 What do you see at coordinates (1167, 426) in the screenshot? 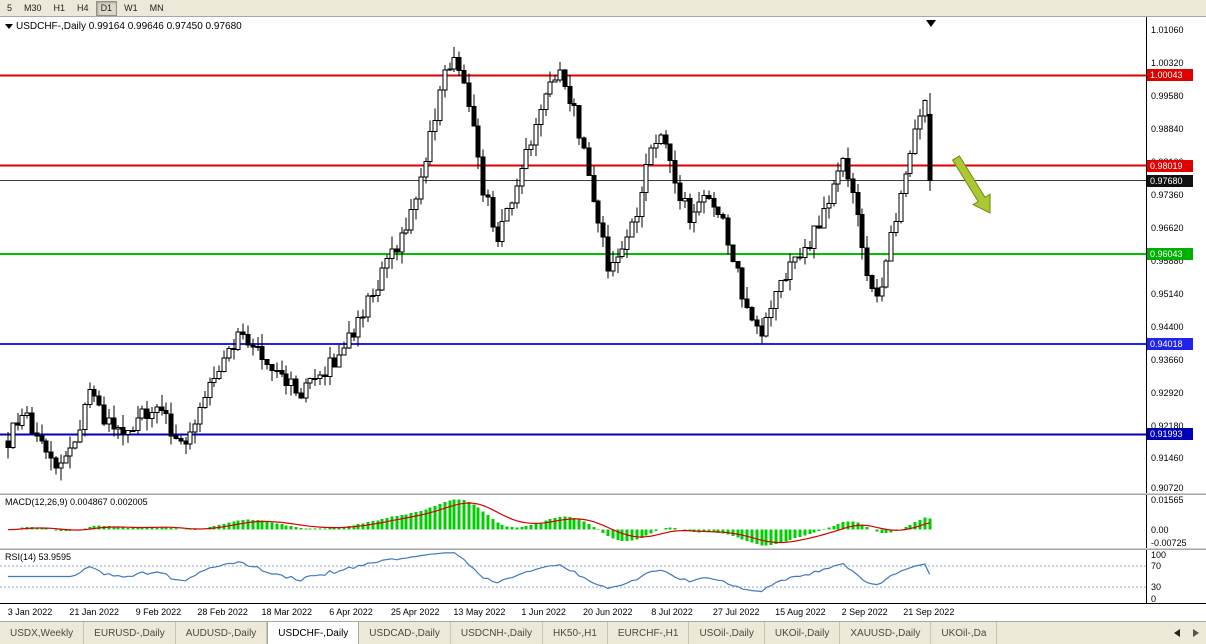
I see `price-tick-label: 0.92180` at bounding box center [1167, 426].